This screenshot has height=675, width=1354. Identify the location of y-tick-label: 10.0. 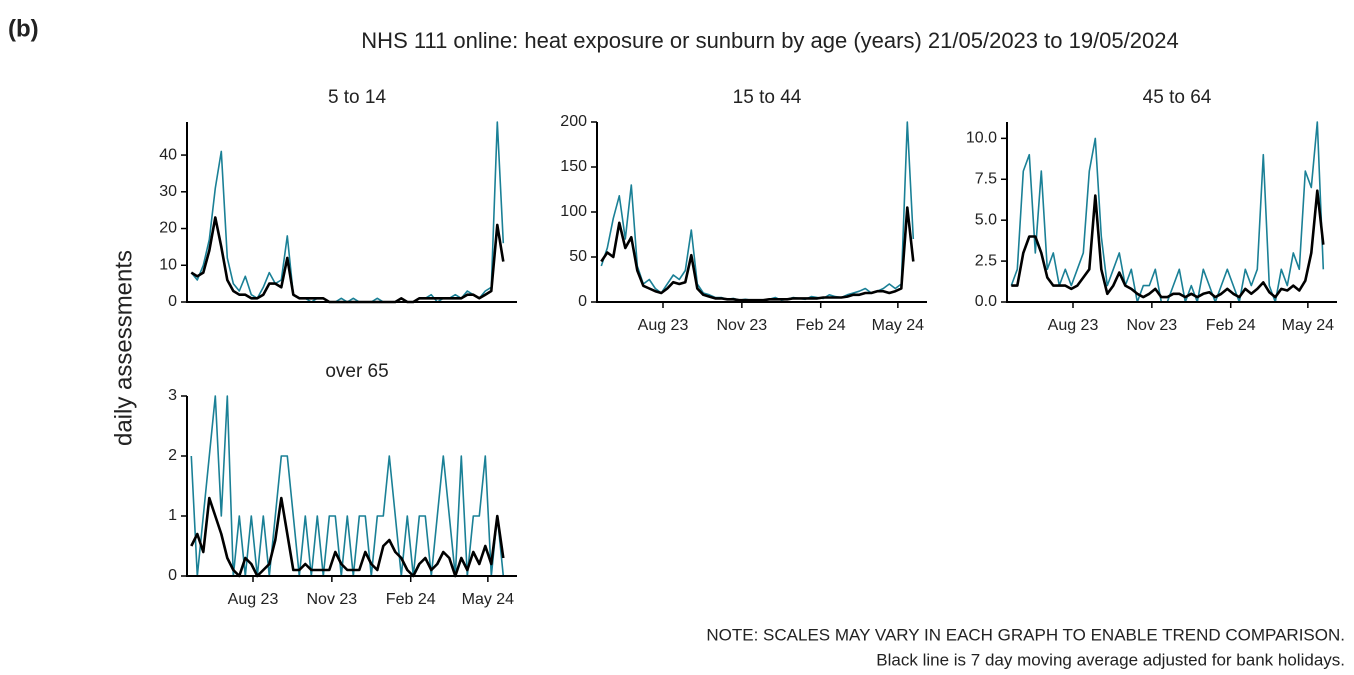
(981, 138).